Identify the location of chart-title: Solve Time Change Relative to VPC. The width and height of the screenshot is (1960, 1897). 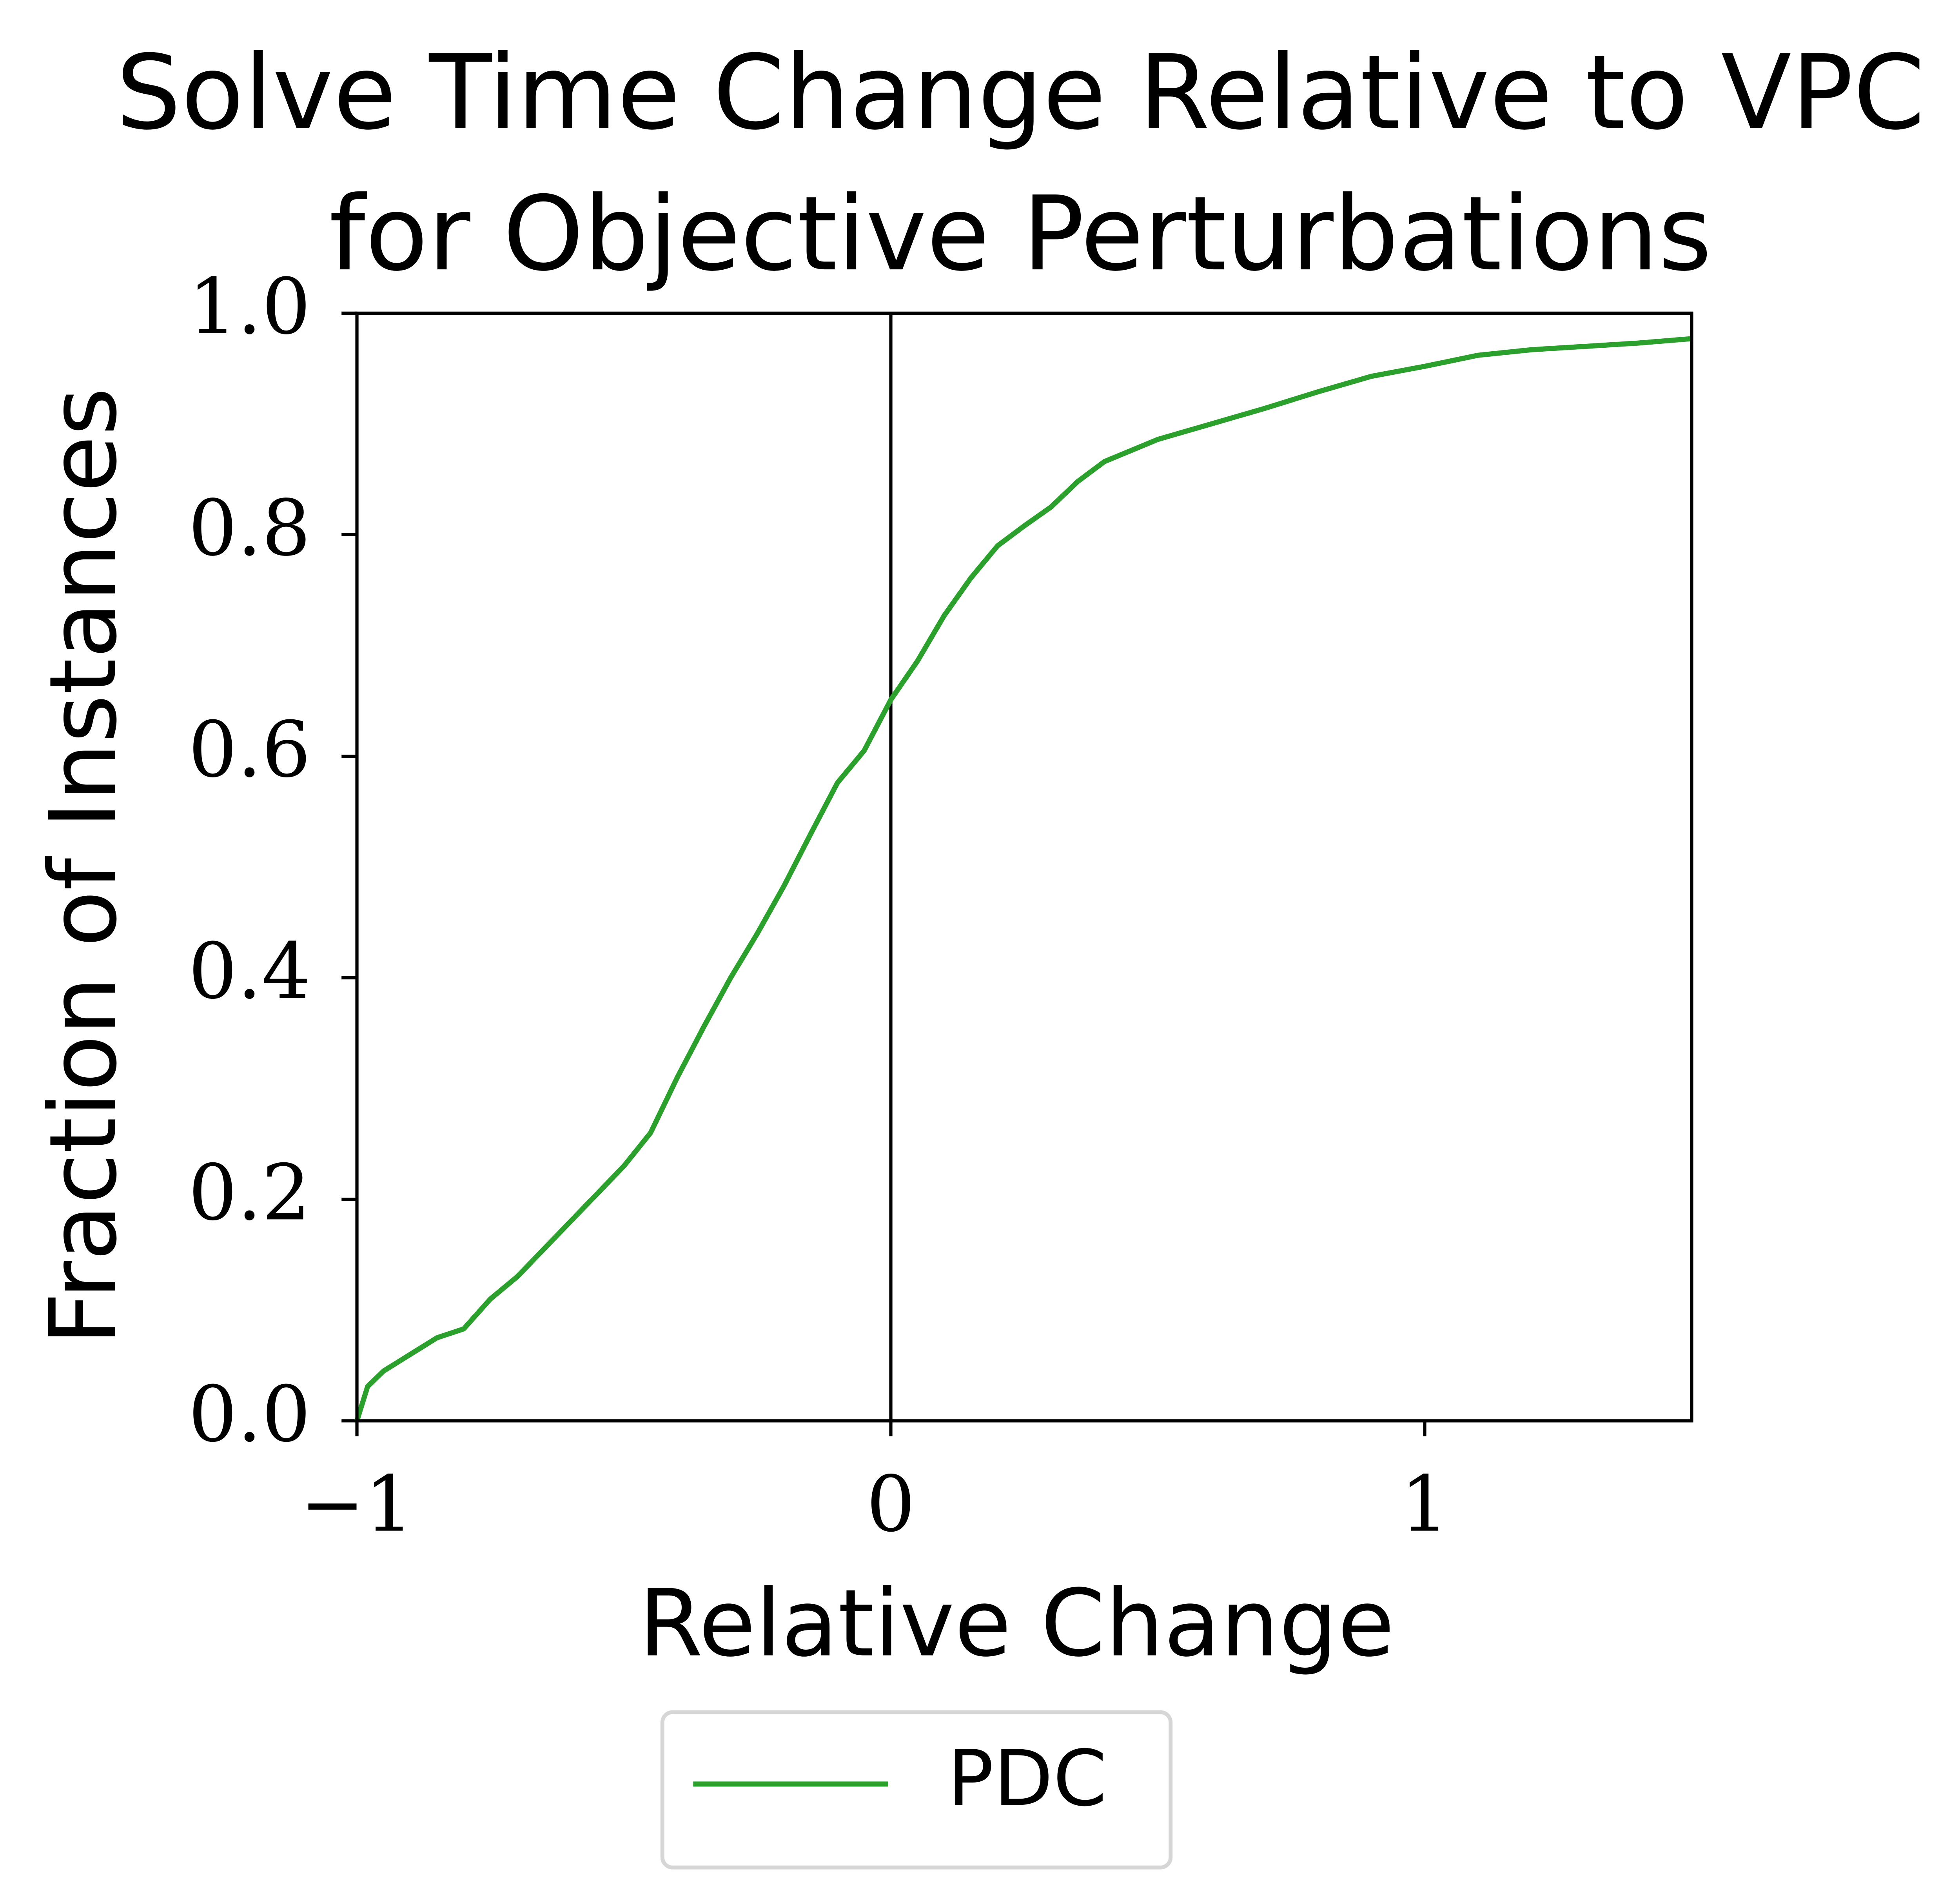
(1020, 92).